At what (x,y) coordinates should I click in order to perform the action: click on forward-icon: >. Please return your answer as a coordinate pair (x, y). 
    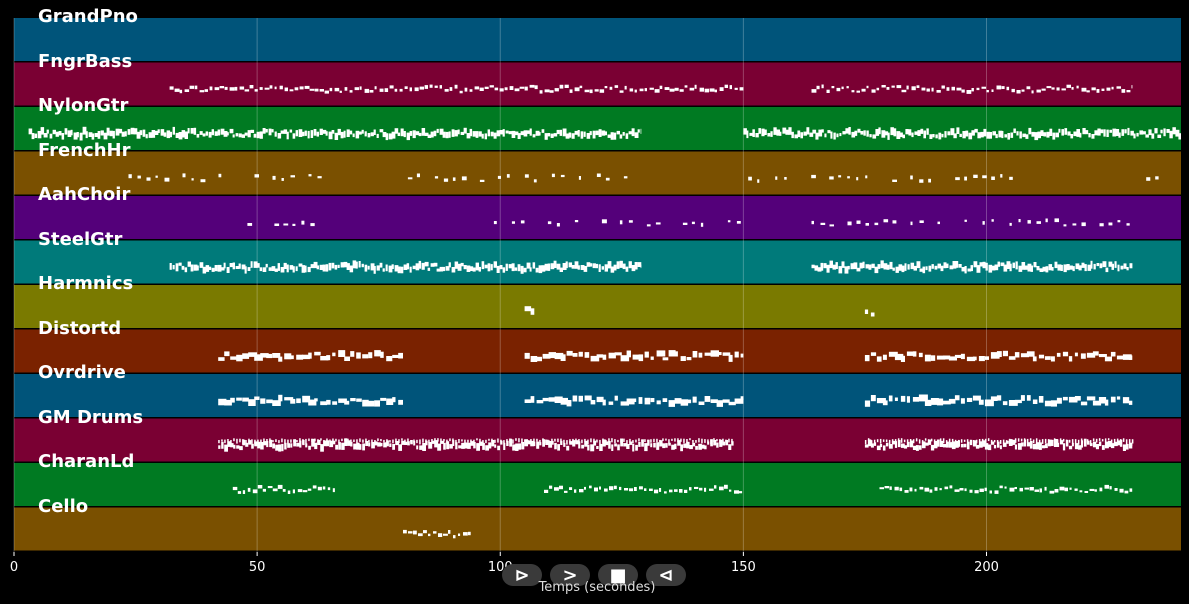
    Looking at the image, I should click on (570, 575).